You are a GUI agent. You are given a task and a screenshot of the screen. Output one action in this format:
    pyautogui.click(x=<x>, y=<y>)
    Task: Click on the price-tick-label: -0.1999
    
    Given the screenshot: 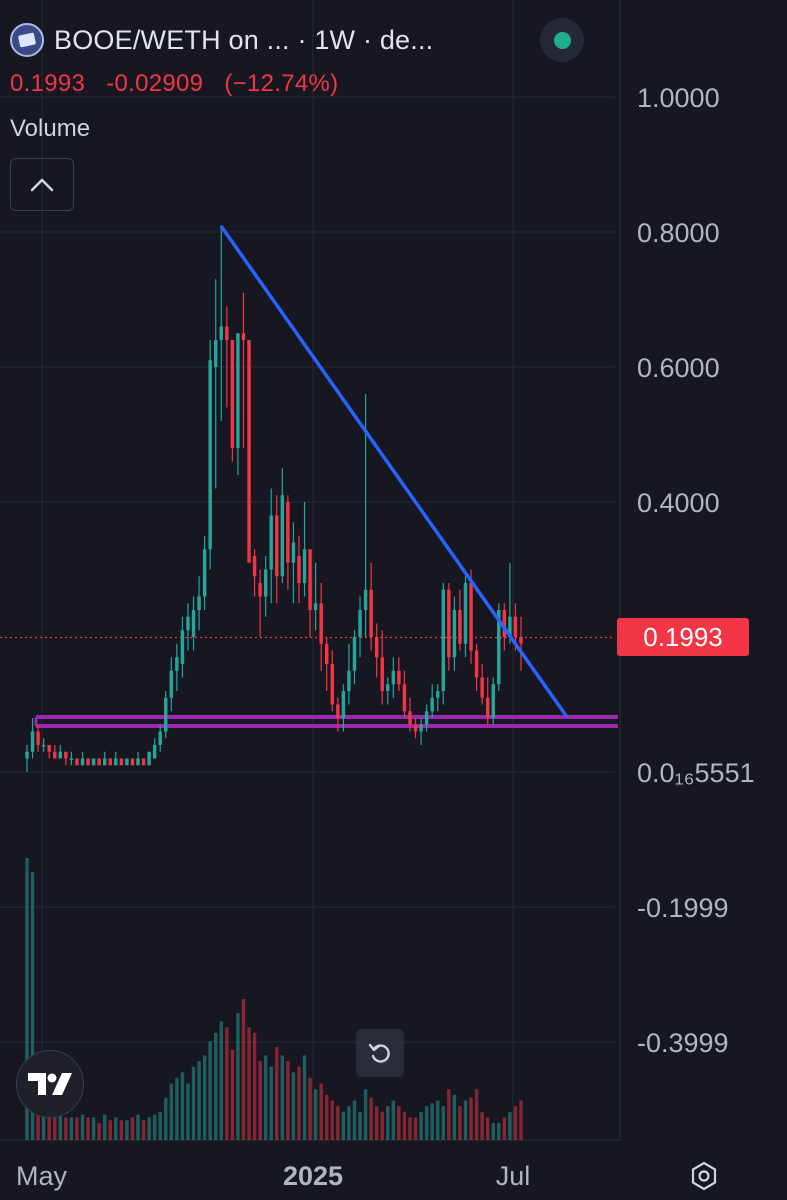 What is the action you would take?
    pyautogui.click(x=683, y=908)
    